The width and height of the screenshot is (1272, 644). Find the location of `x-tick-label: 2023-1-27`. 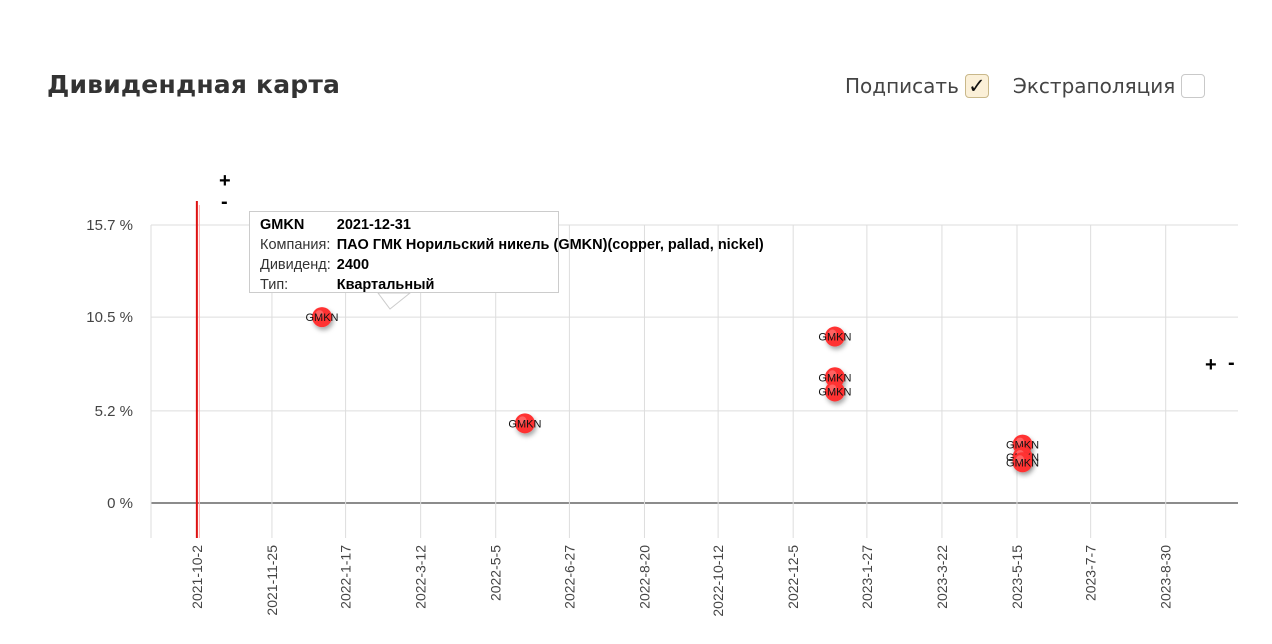

x-tick-label: 2023-1-27 is located at coordinates (867, 577).